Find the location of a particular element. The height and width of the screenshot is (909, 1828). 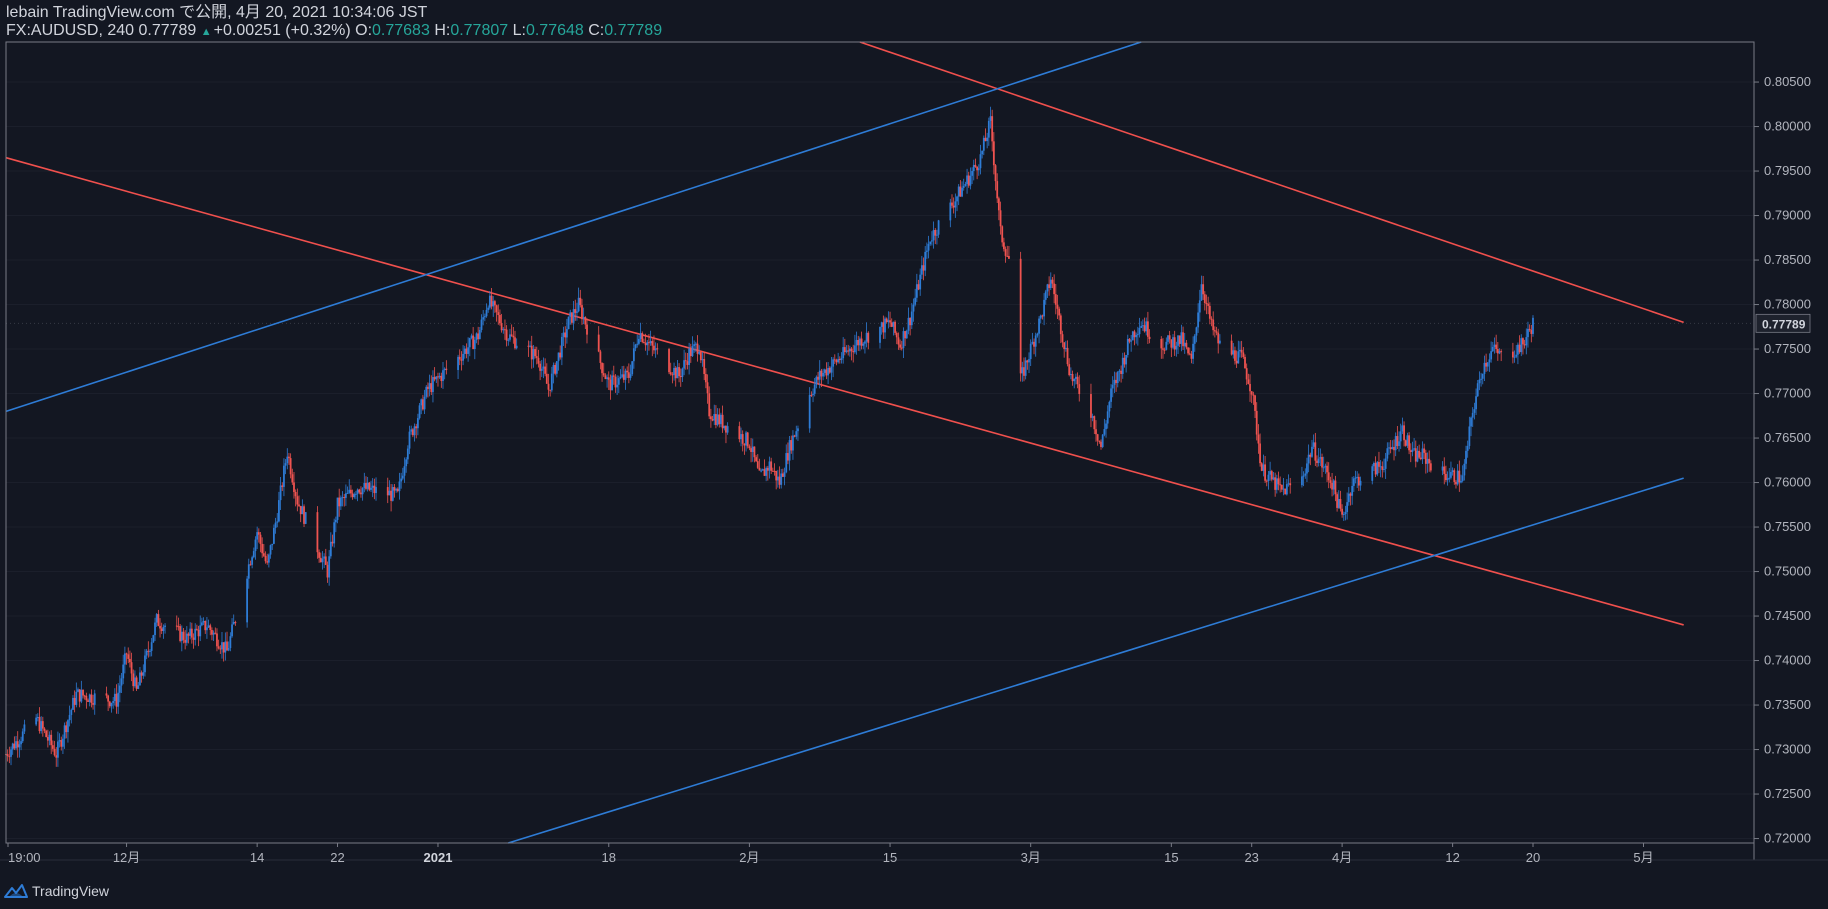

tradingview-footer: TradingView is located at coordinates (56, 891).